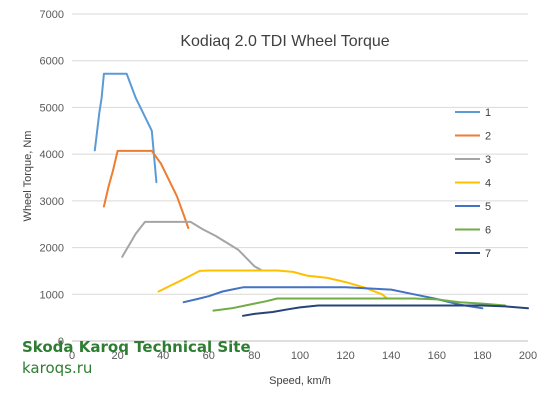 This screenshot has height=400, width=550. I want to click on x-tick-label-140: 140, so click(391, 356).